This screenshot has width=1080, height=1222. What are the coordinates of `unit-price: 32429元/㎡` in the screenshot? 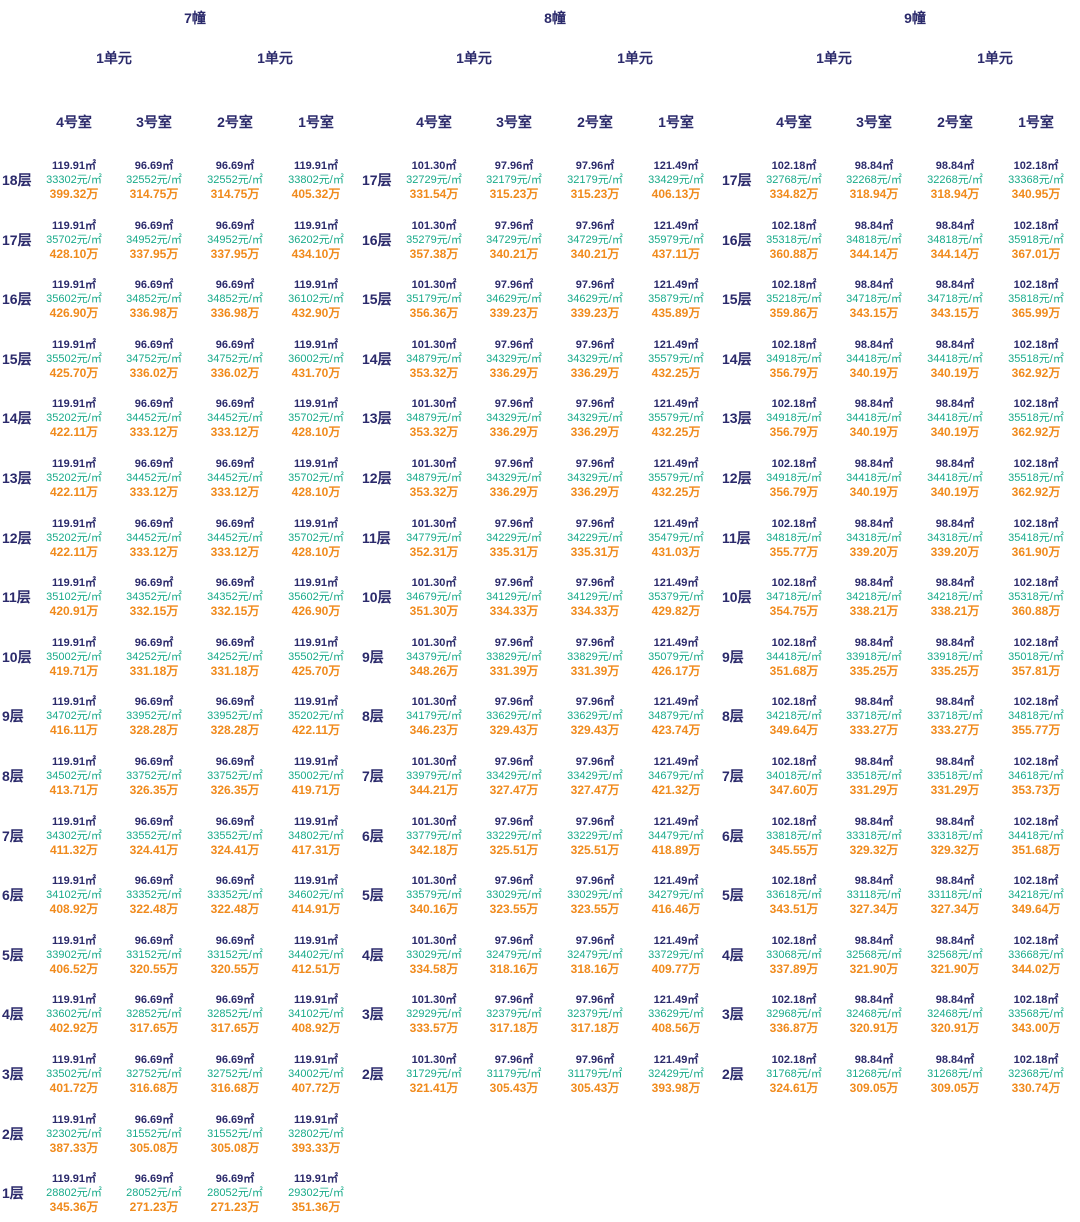 It's located at (676, 1074).